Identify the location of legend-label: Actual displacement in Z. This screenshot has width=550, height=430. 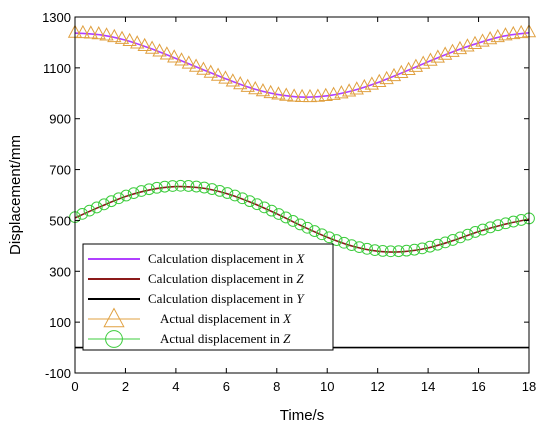
(225, 338).